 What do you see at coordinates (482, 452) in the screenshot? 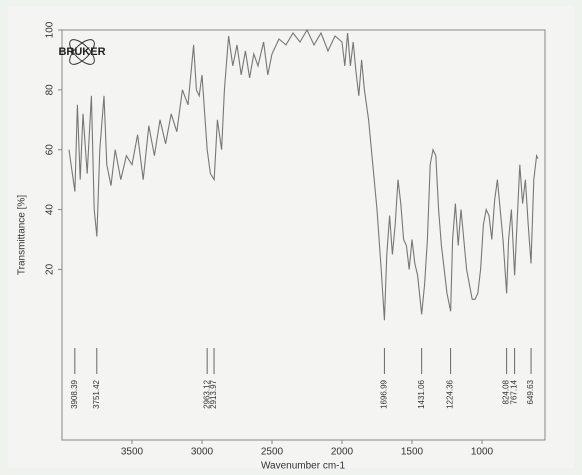
I see `x-tick-label: 1000` at bounding box center [482, 452].